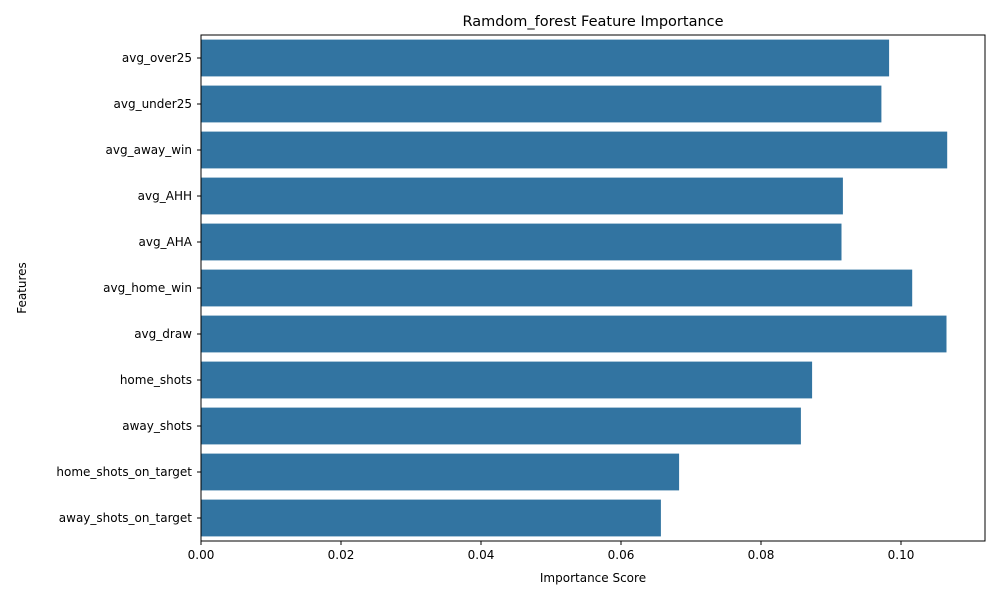 The width and height of the screenshot is (1000, 600). I want to click on bar-home_shots_on_target, so click(440, 472).